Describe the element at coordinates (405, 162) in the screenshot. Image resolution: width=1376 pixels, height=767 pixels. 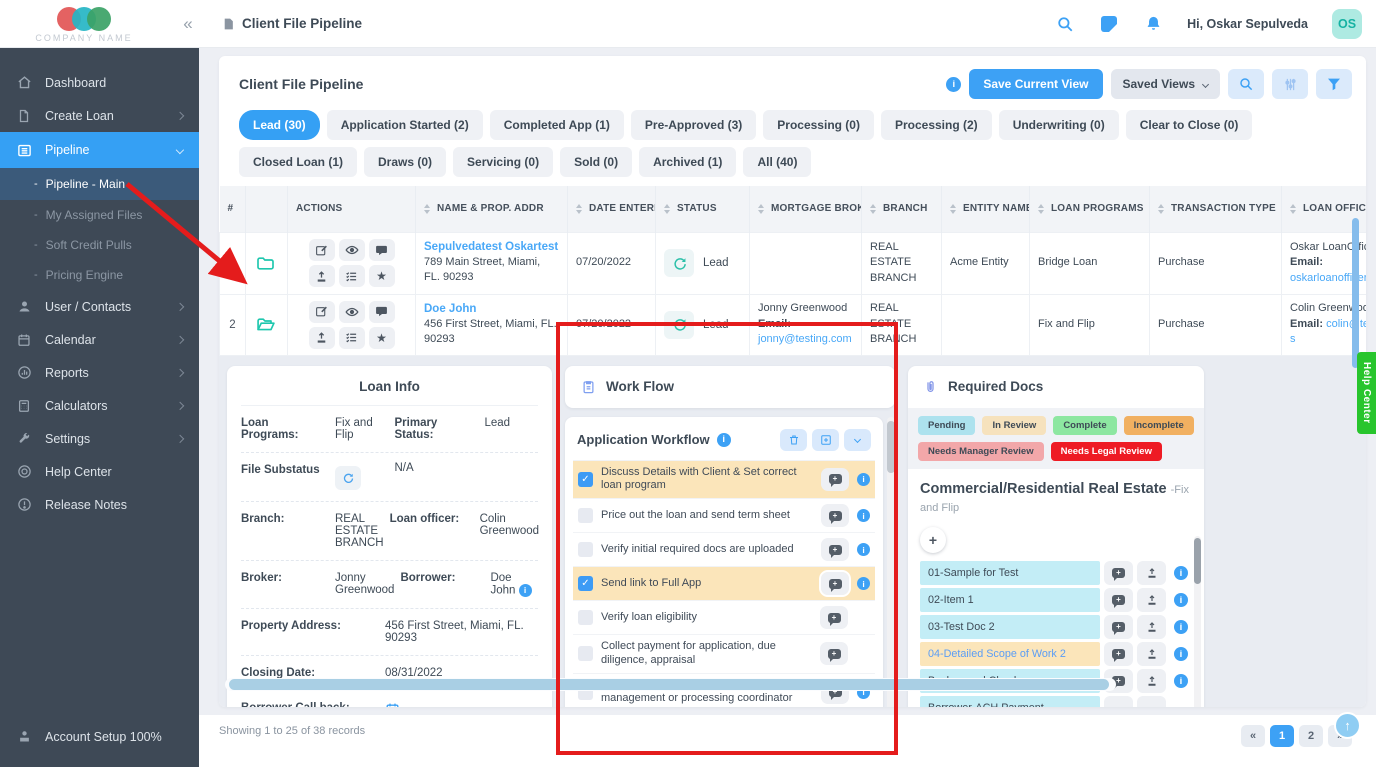
I see `tab-draws: Draws (0)` at that location.